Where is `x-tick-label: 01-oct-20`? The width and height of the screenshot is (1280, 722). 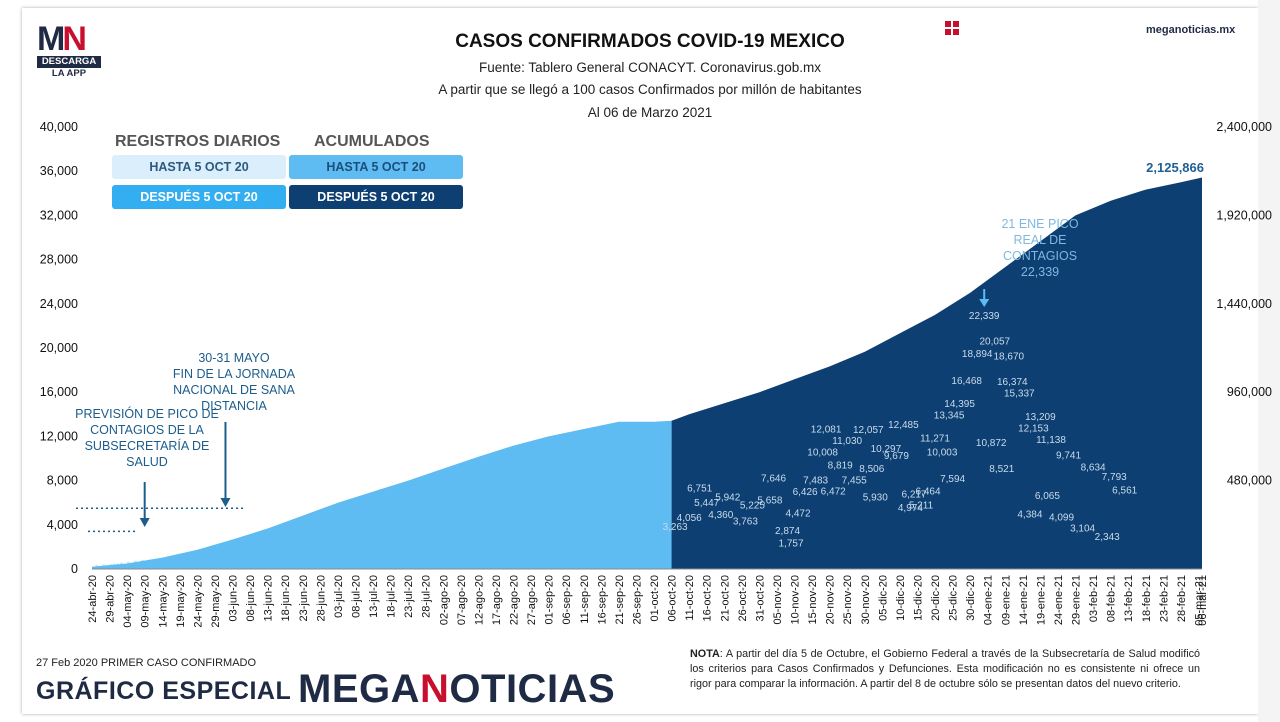 x-tick-label: 01-oct-20 is located at coordinates (655, 598).